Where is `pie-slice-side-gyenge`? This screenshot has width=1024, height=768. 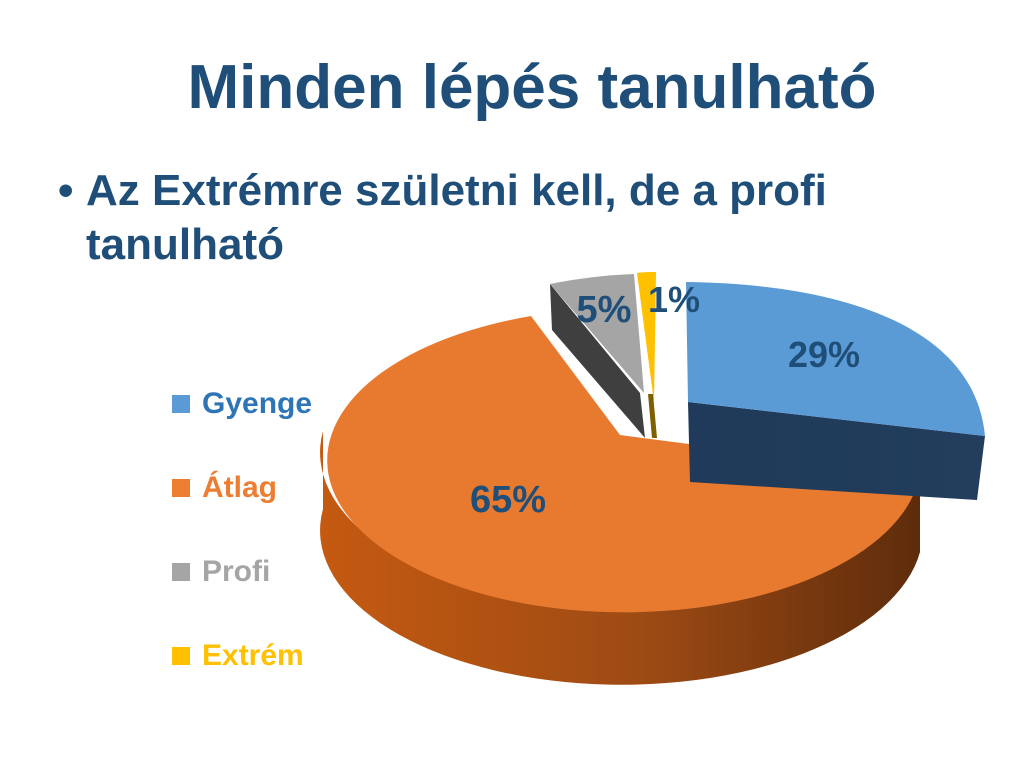 pie-slice-side-gyenge is located at coordinates (836, 451).